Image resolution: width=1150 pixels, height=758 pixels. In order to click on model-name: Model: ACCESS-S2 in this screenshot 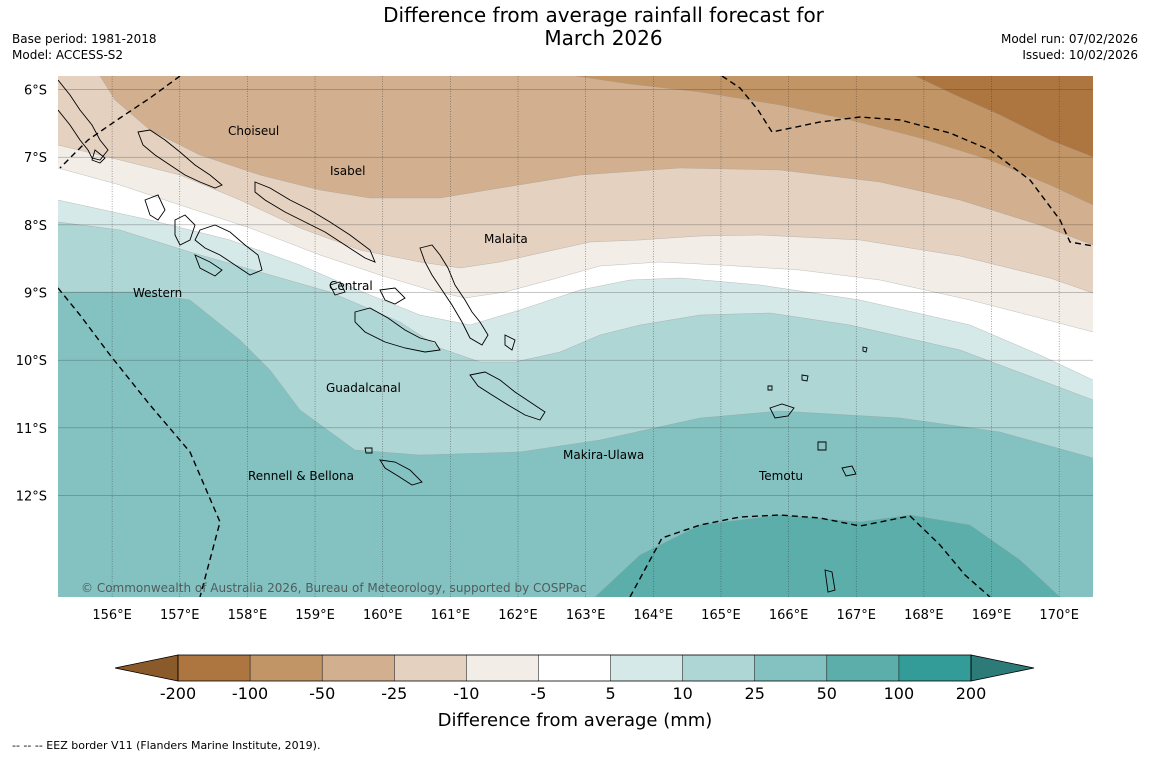, I will do `click(68, 55)`.